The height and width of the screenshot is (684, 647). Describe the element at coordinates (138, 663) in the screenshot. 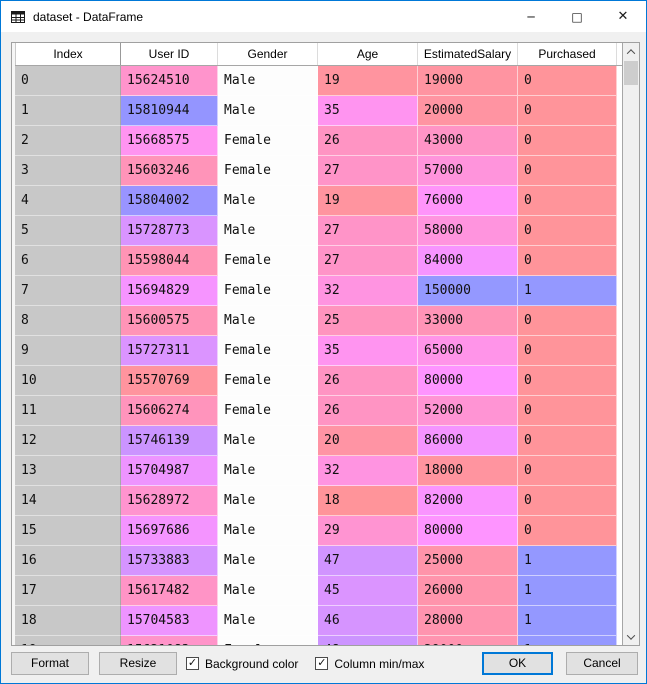

I see `resize-button: Resize` at that location.